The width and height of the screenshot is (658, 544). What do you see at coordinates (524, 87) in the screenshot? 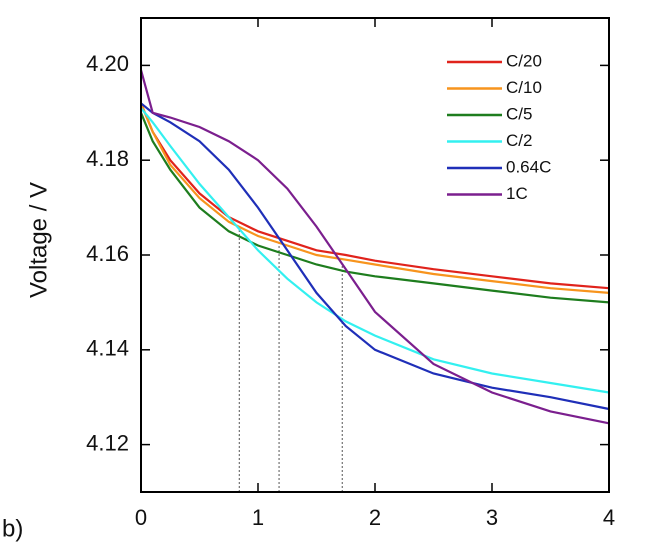
I see `legend-label: C/10` at bounding box center [524, 87].